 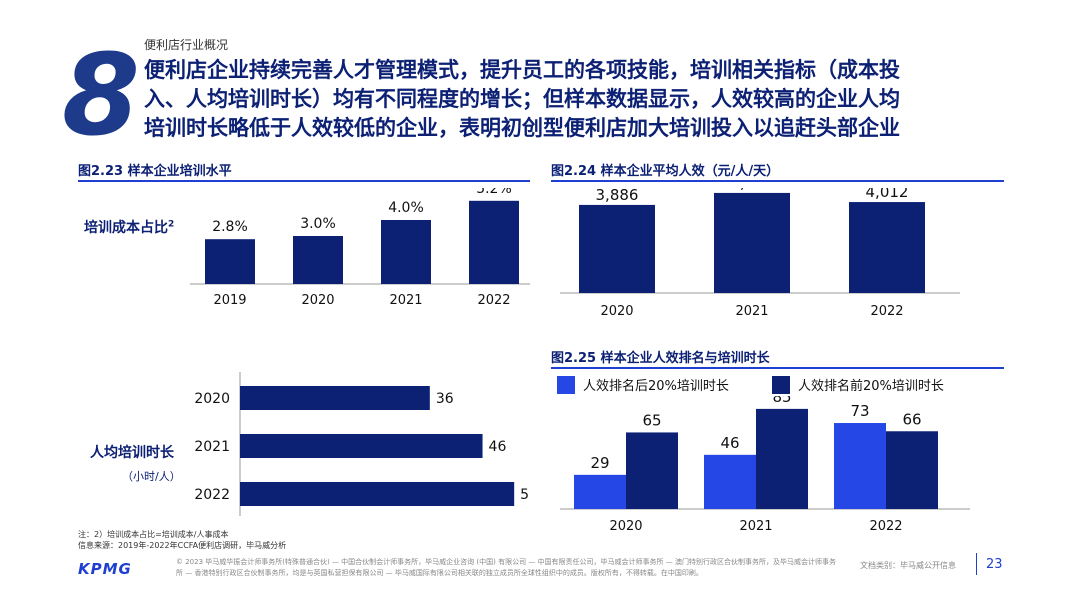 What do you see at coordinates (126, 228) in the screenshot?
I see `training-cost-ratio-text: 培训成本占比` at bounding box center [126, 228].